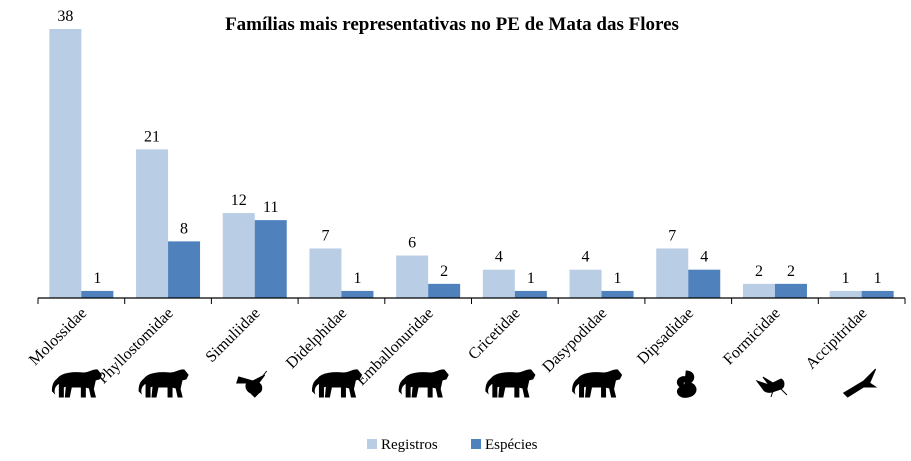  I want to click on data-label: 38, so click(65, 16).